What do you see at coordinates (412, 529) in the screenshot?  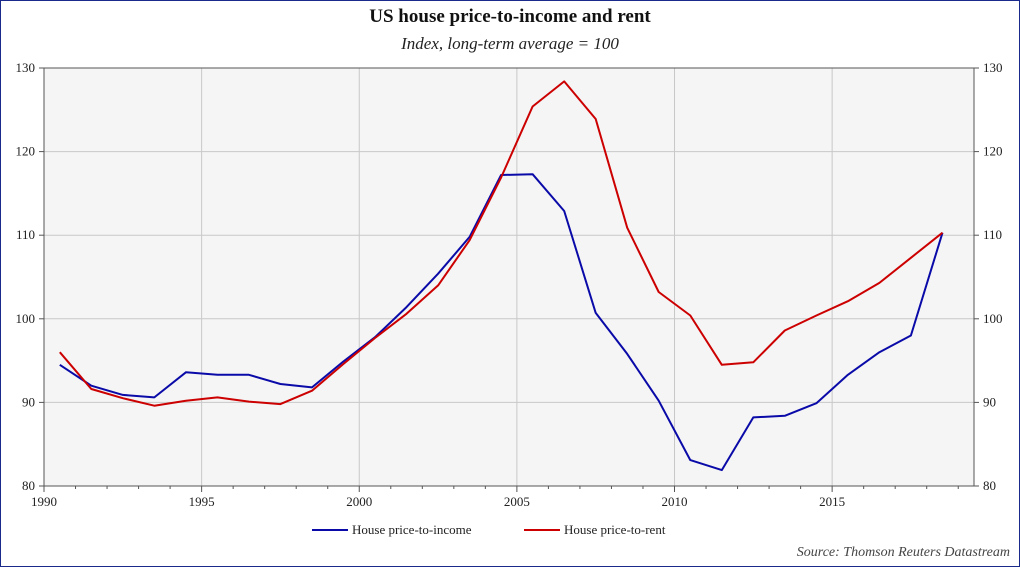 I see `legend-label-house-price-to-income: House price-to-income` at bounding box center [412, 529].